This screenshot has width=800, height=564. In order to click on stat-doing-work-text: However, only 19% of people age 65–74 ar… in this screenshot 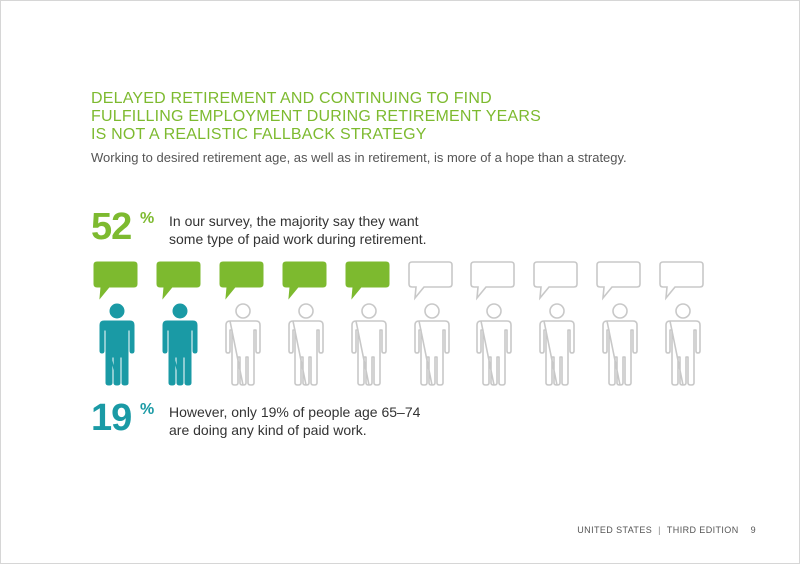, I will do `click(349, 421)`.